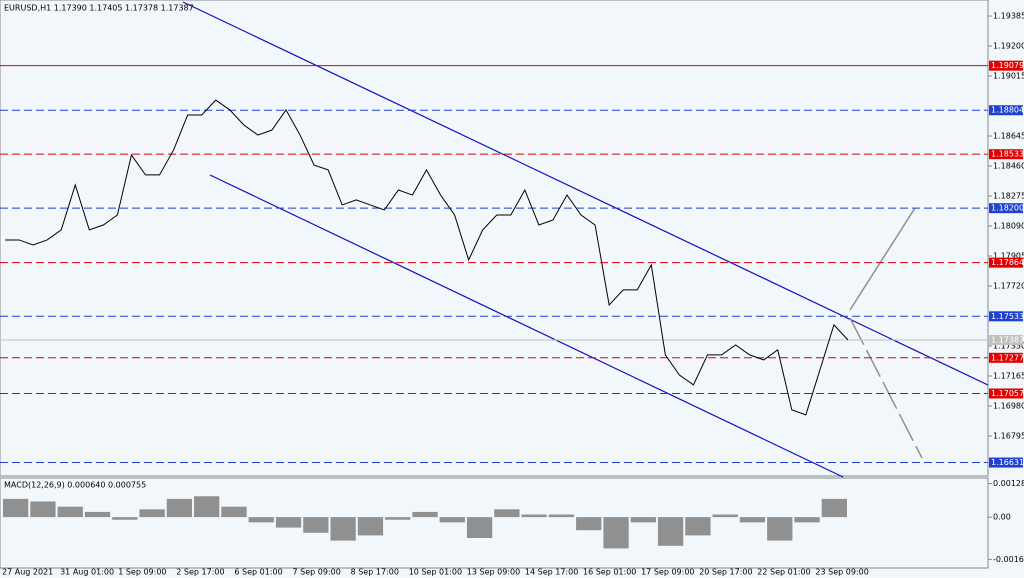 This screenshot has width=1024, height=578. Describe the element at coordinates (1008, 76) in the screenshot. I see `y-tick-label: 1.19015` at that location.